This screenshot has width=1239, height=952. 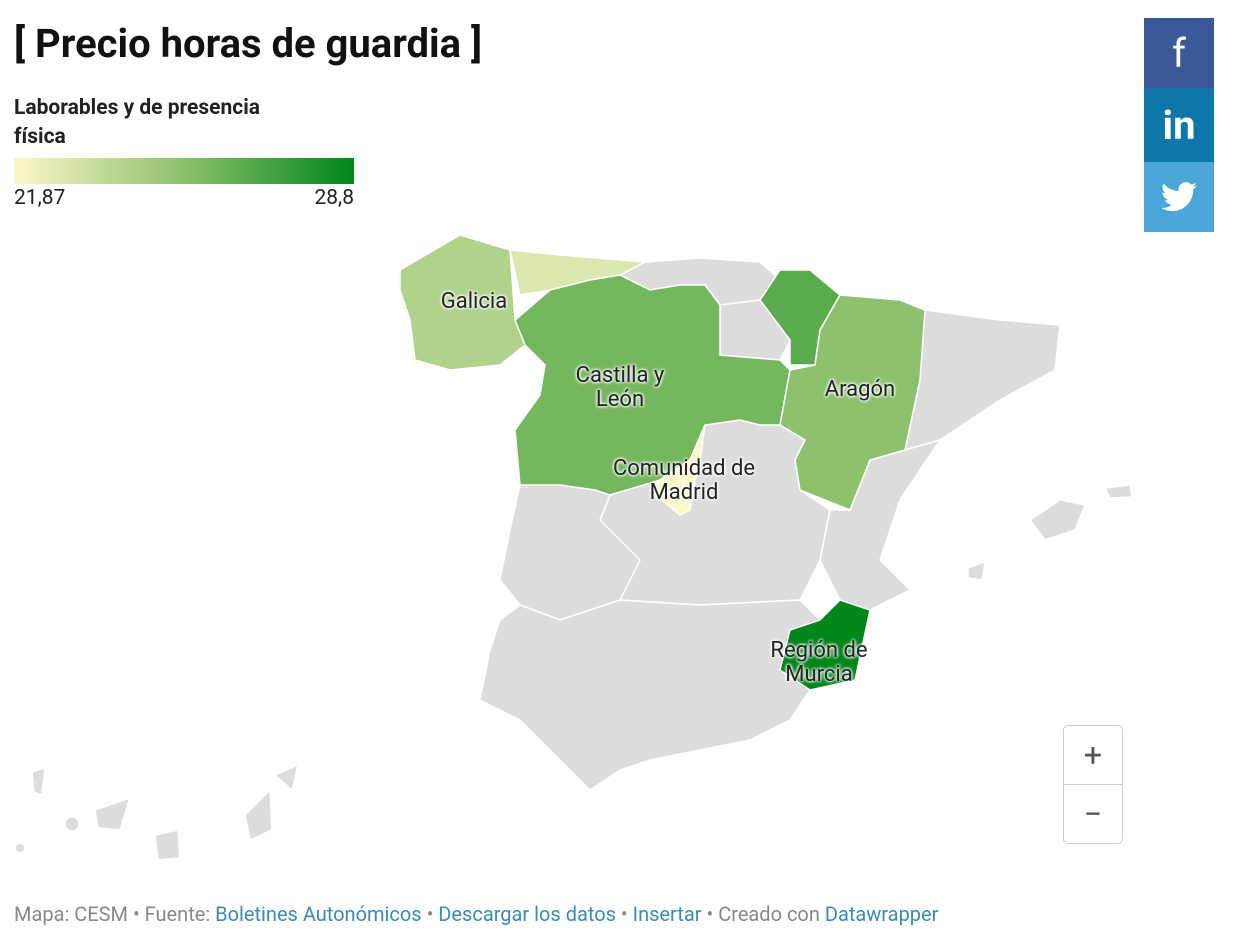 I want to click on footer-text: Mapa: CESM, so click(x=71, y=914).